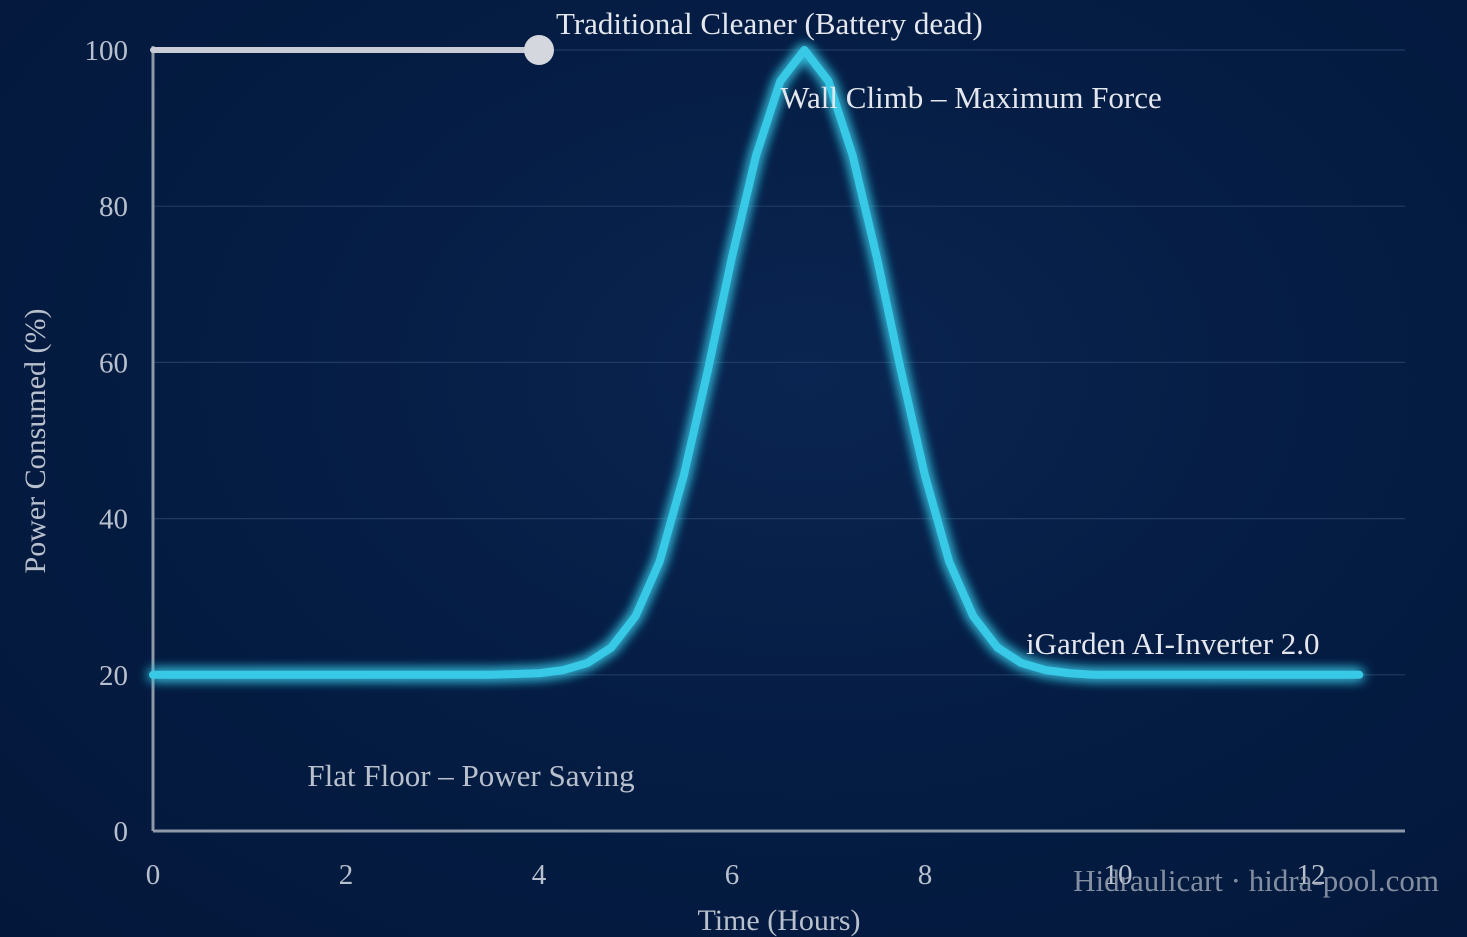 The width and height of the screenshot is (1467, 937). I want to click on x-tick-label: 0, so click(153, 875).